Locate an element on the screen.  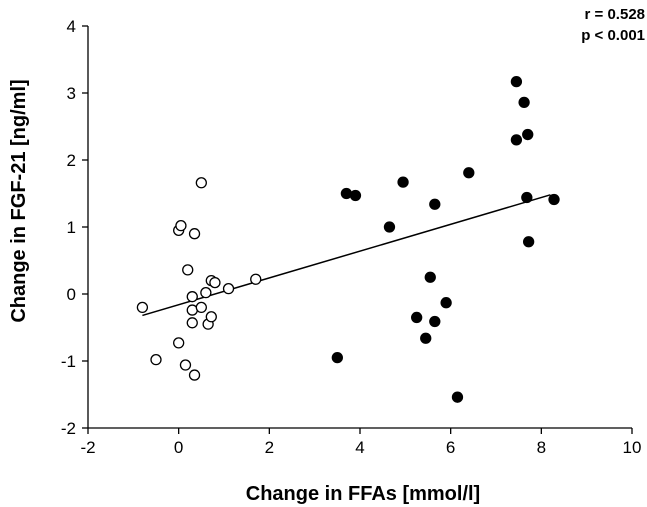
x-tick-label: -2 is located at coordinates (87, 447).